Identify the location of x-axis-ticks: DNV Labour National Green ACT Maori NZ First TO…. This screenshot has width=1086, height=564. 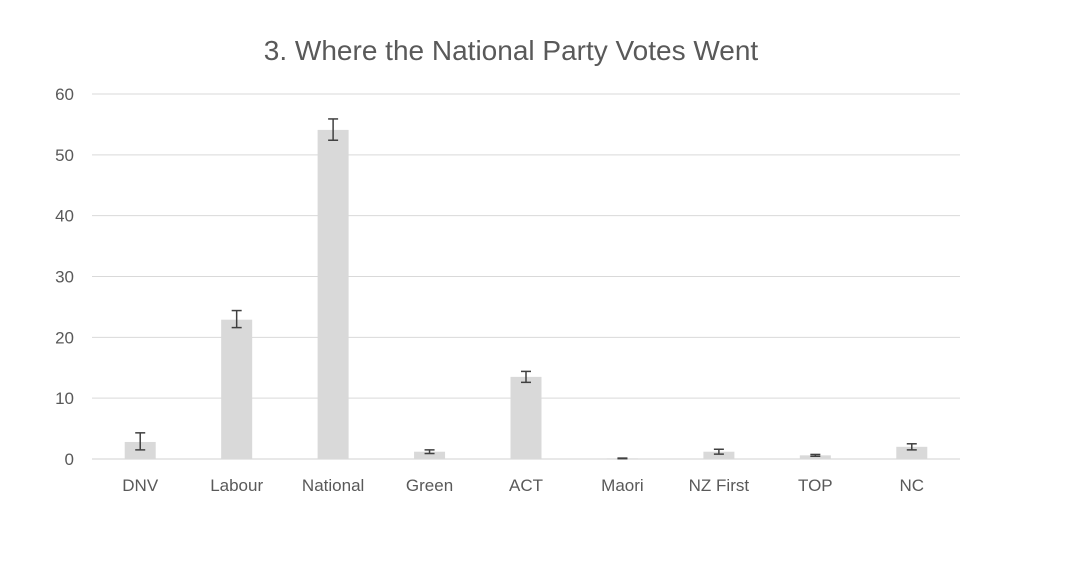
(523, 485).